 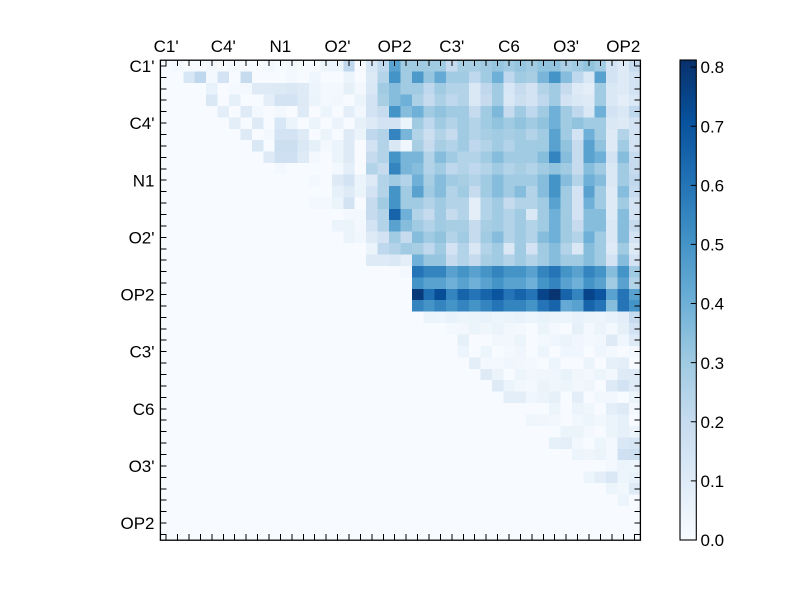 I want to click on svg-text: 0.2, so click(x=713, y=422).